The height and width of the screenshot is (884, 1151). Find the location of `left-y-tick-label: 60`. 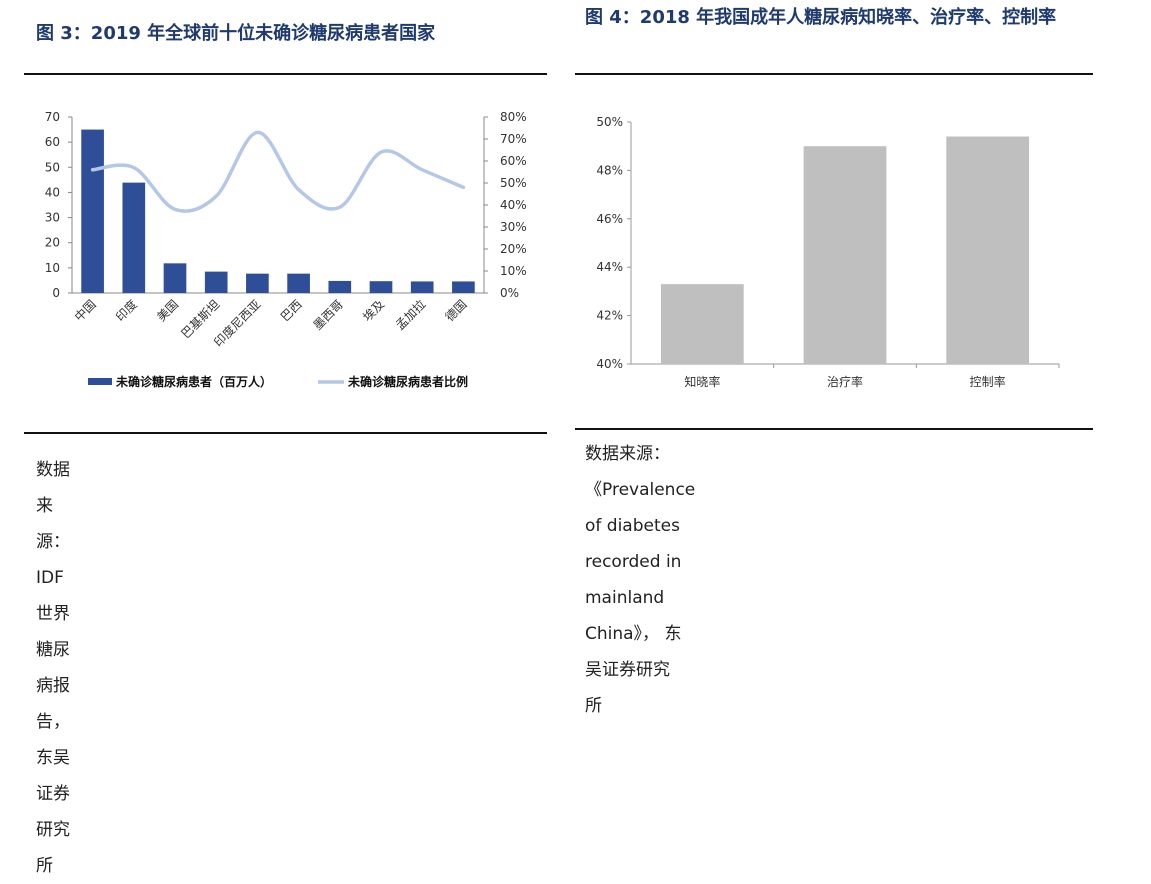

left-y-tick-label: 60 is located at coordinates (52, 142).